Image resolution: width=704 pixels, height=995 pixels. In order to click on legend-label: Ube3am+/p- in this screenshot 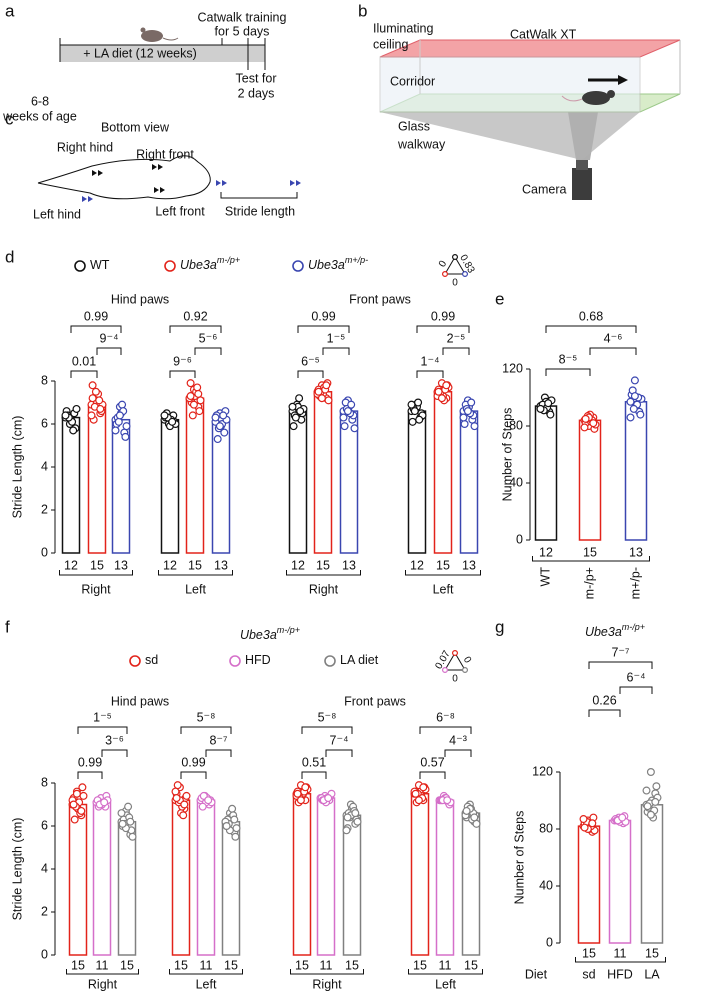, I will do `click(338, 263)`.